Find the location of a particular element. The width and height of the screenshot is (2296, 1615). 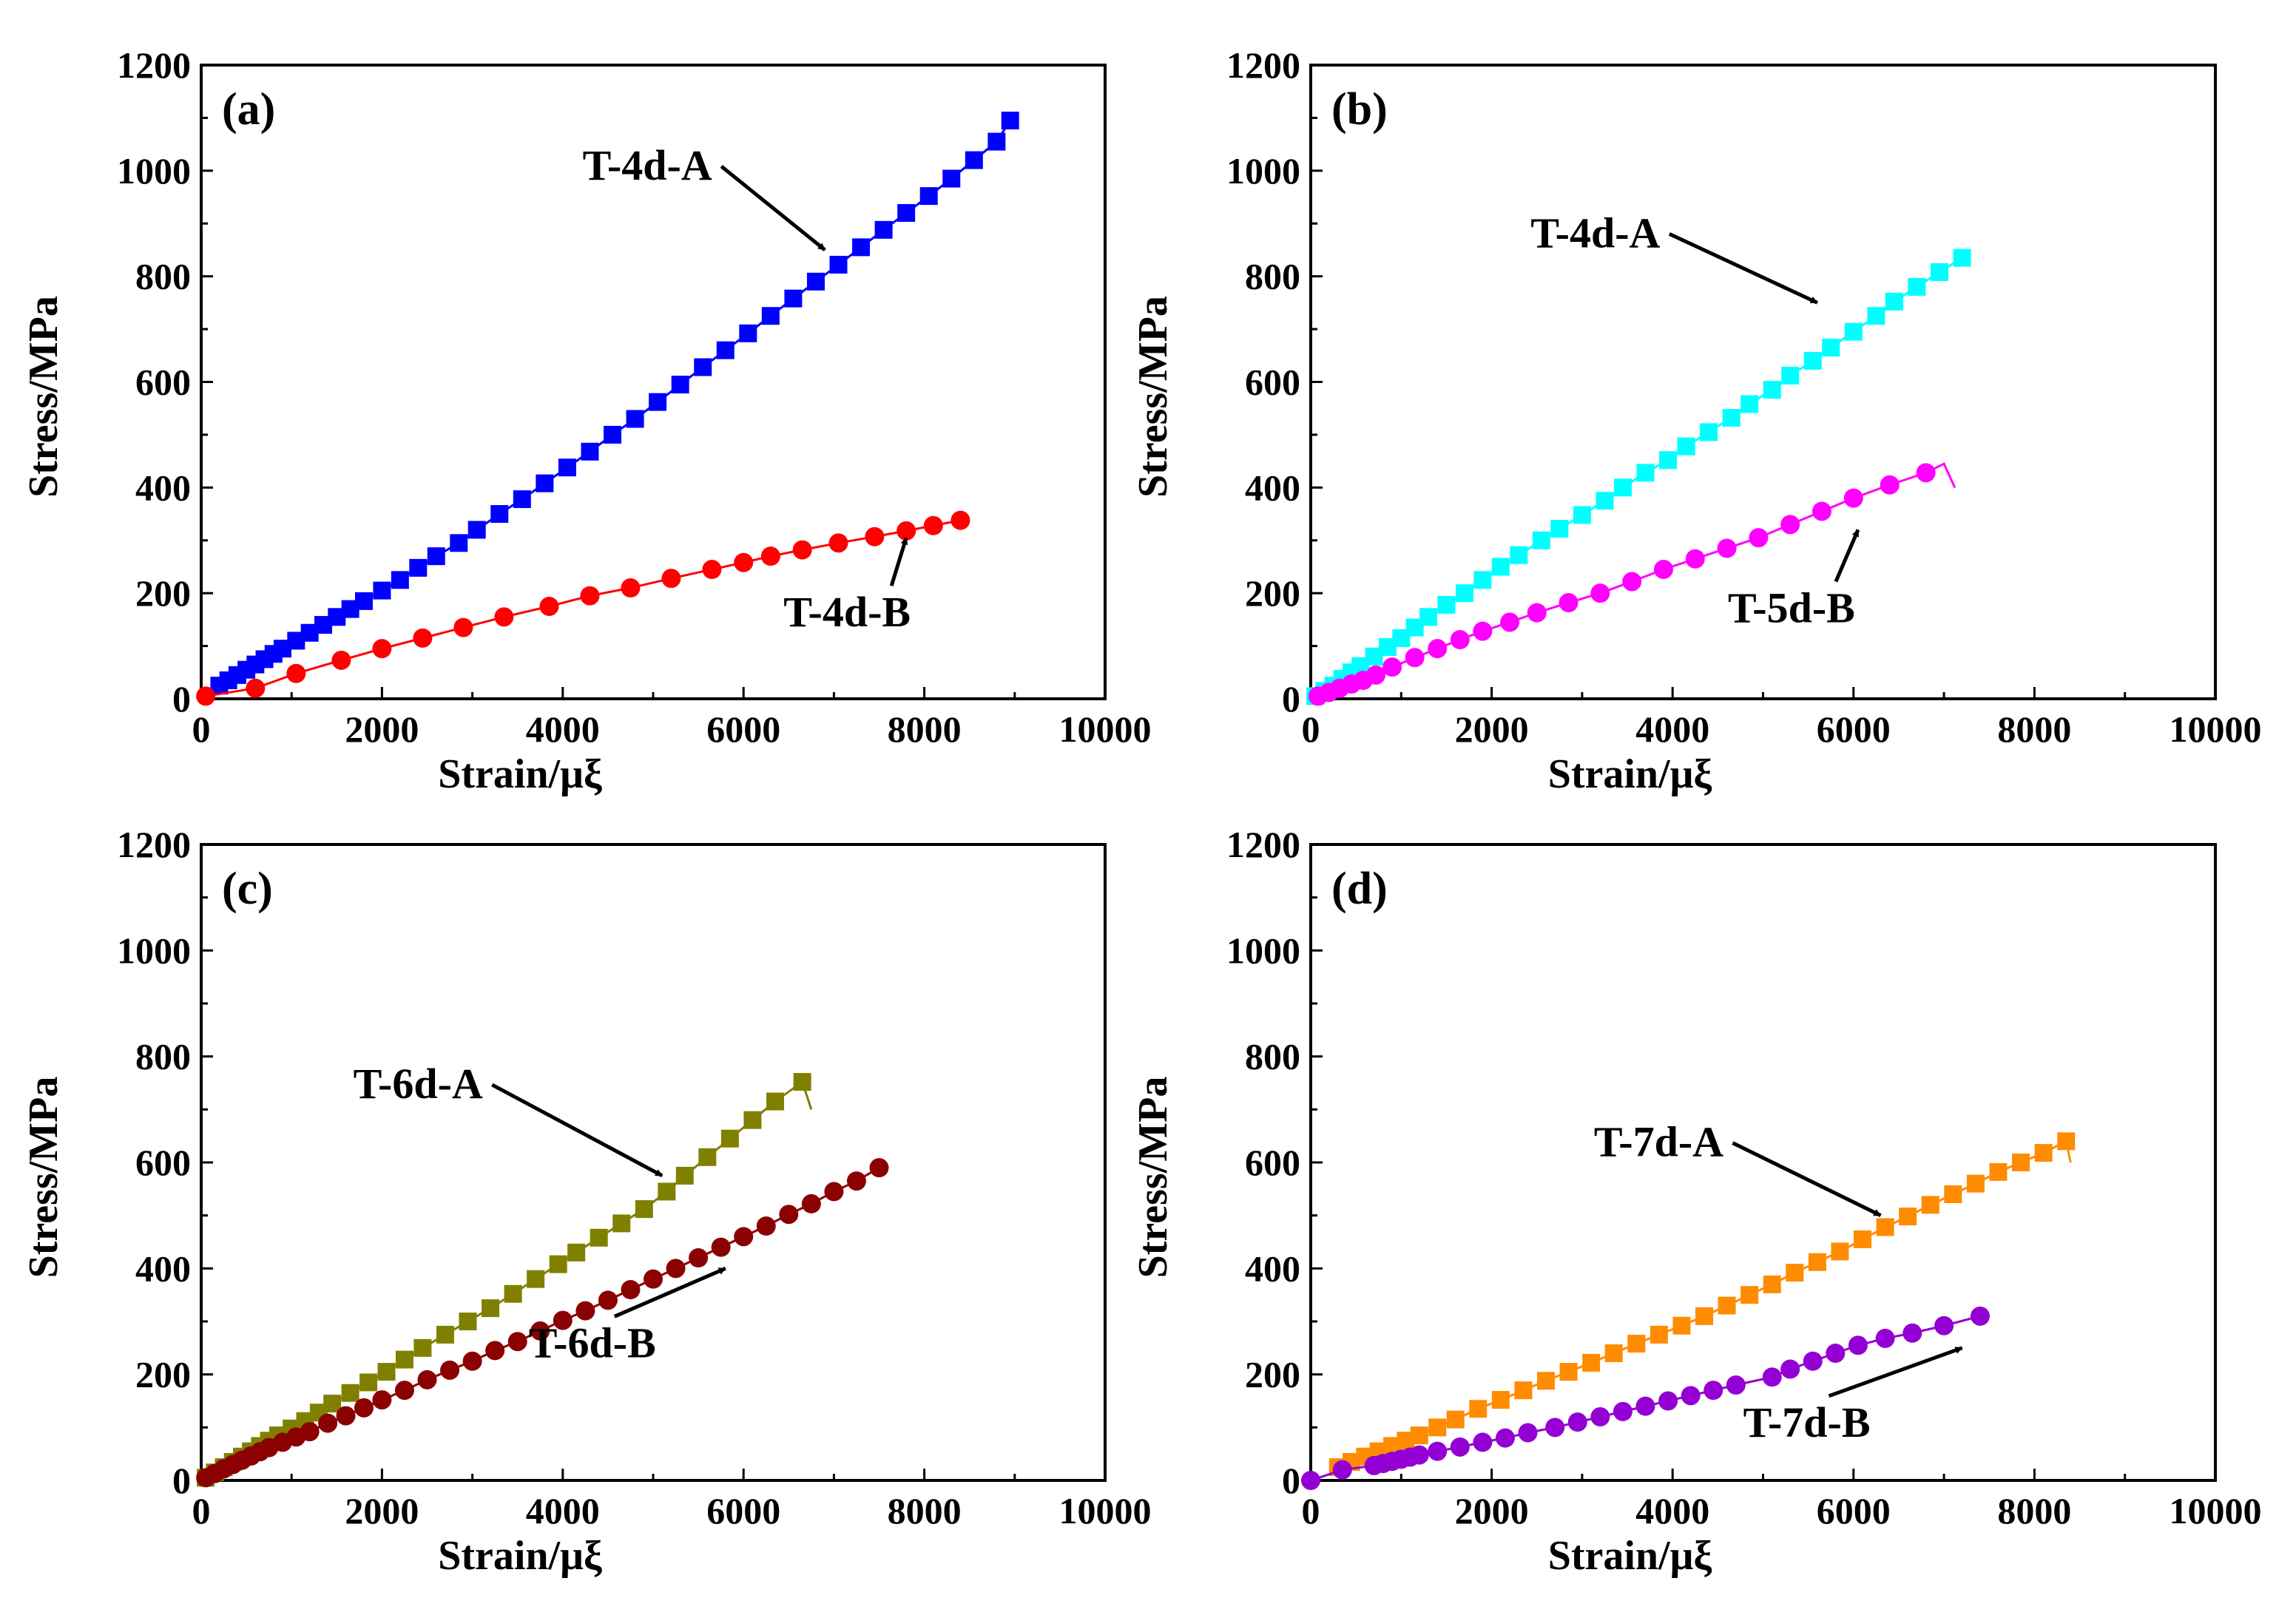

series-label: T-4d-B is located at coordinates (847, 612).